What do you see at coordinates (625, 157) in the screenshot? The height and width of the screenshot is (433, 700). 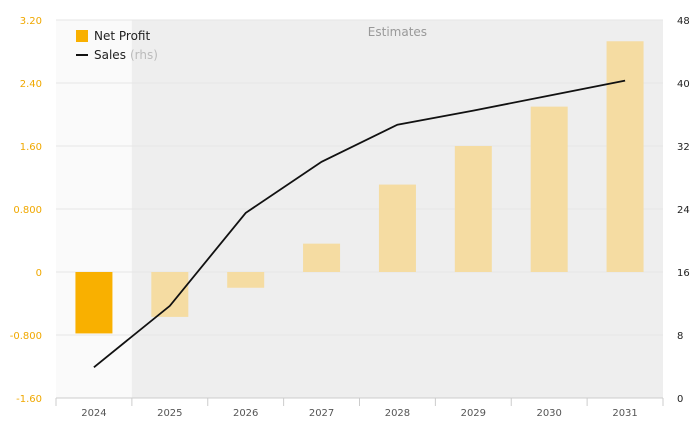 I see `bar-net-profit-2031` at bounding box center [625, 157].